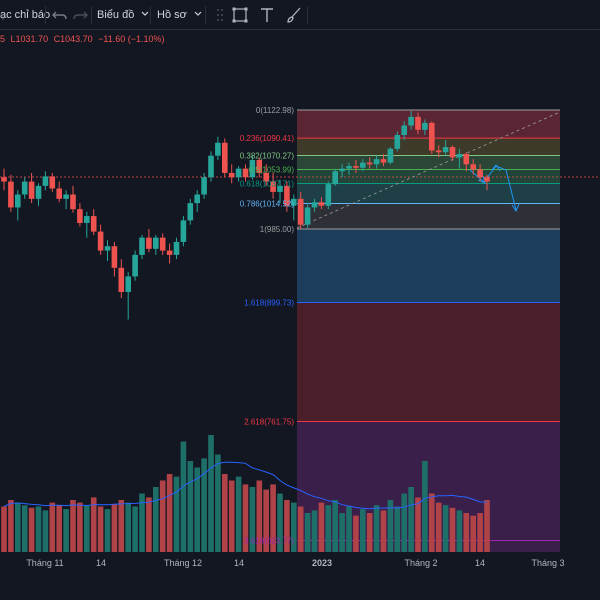 The height and width of the screenshot is (600, 600). What do you see at coordinates (245, 485) in the screenshot?
I see `volume-ma-line` at bounding box center [245, 485].